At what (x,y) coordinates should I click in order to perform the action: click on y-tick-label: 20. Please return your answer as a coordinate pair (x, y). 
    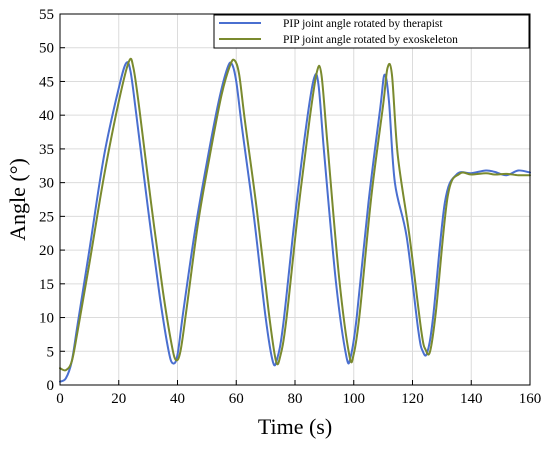
    Looking at the image, I should click on (46, 251).